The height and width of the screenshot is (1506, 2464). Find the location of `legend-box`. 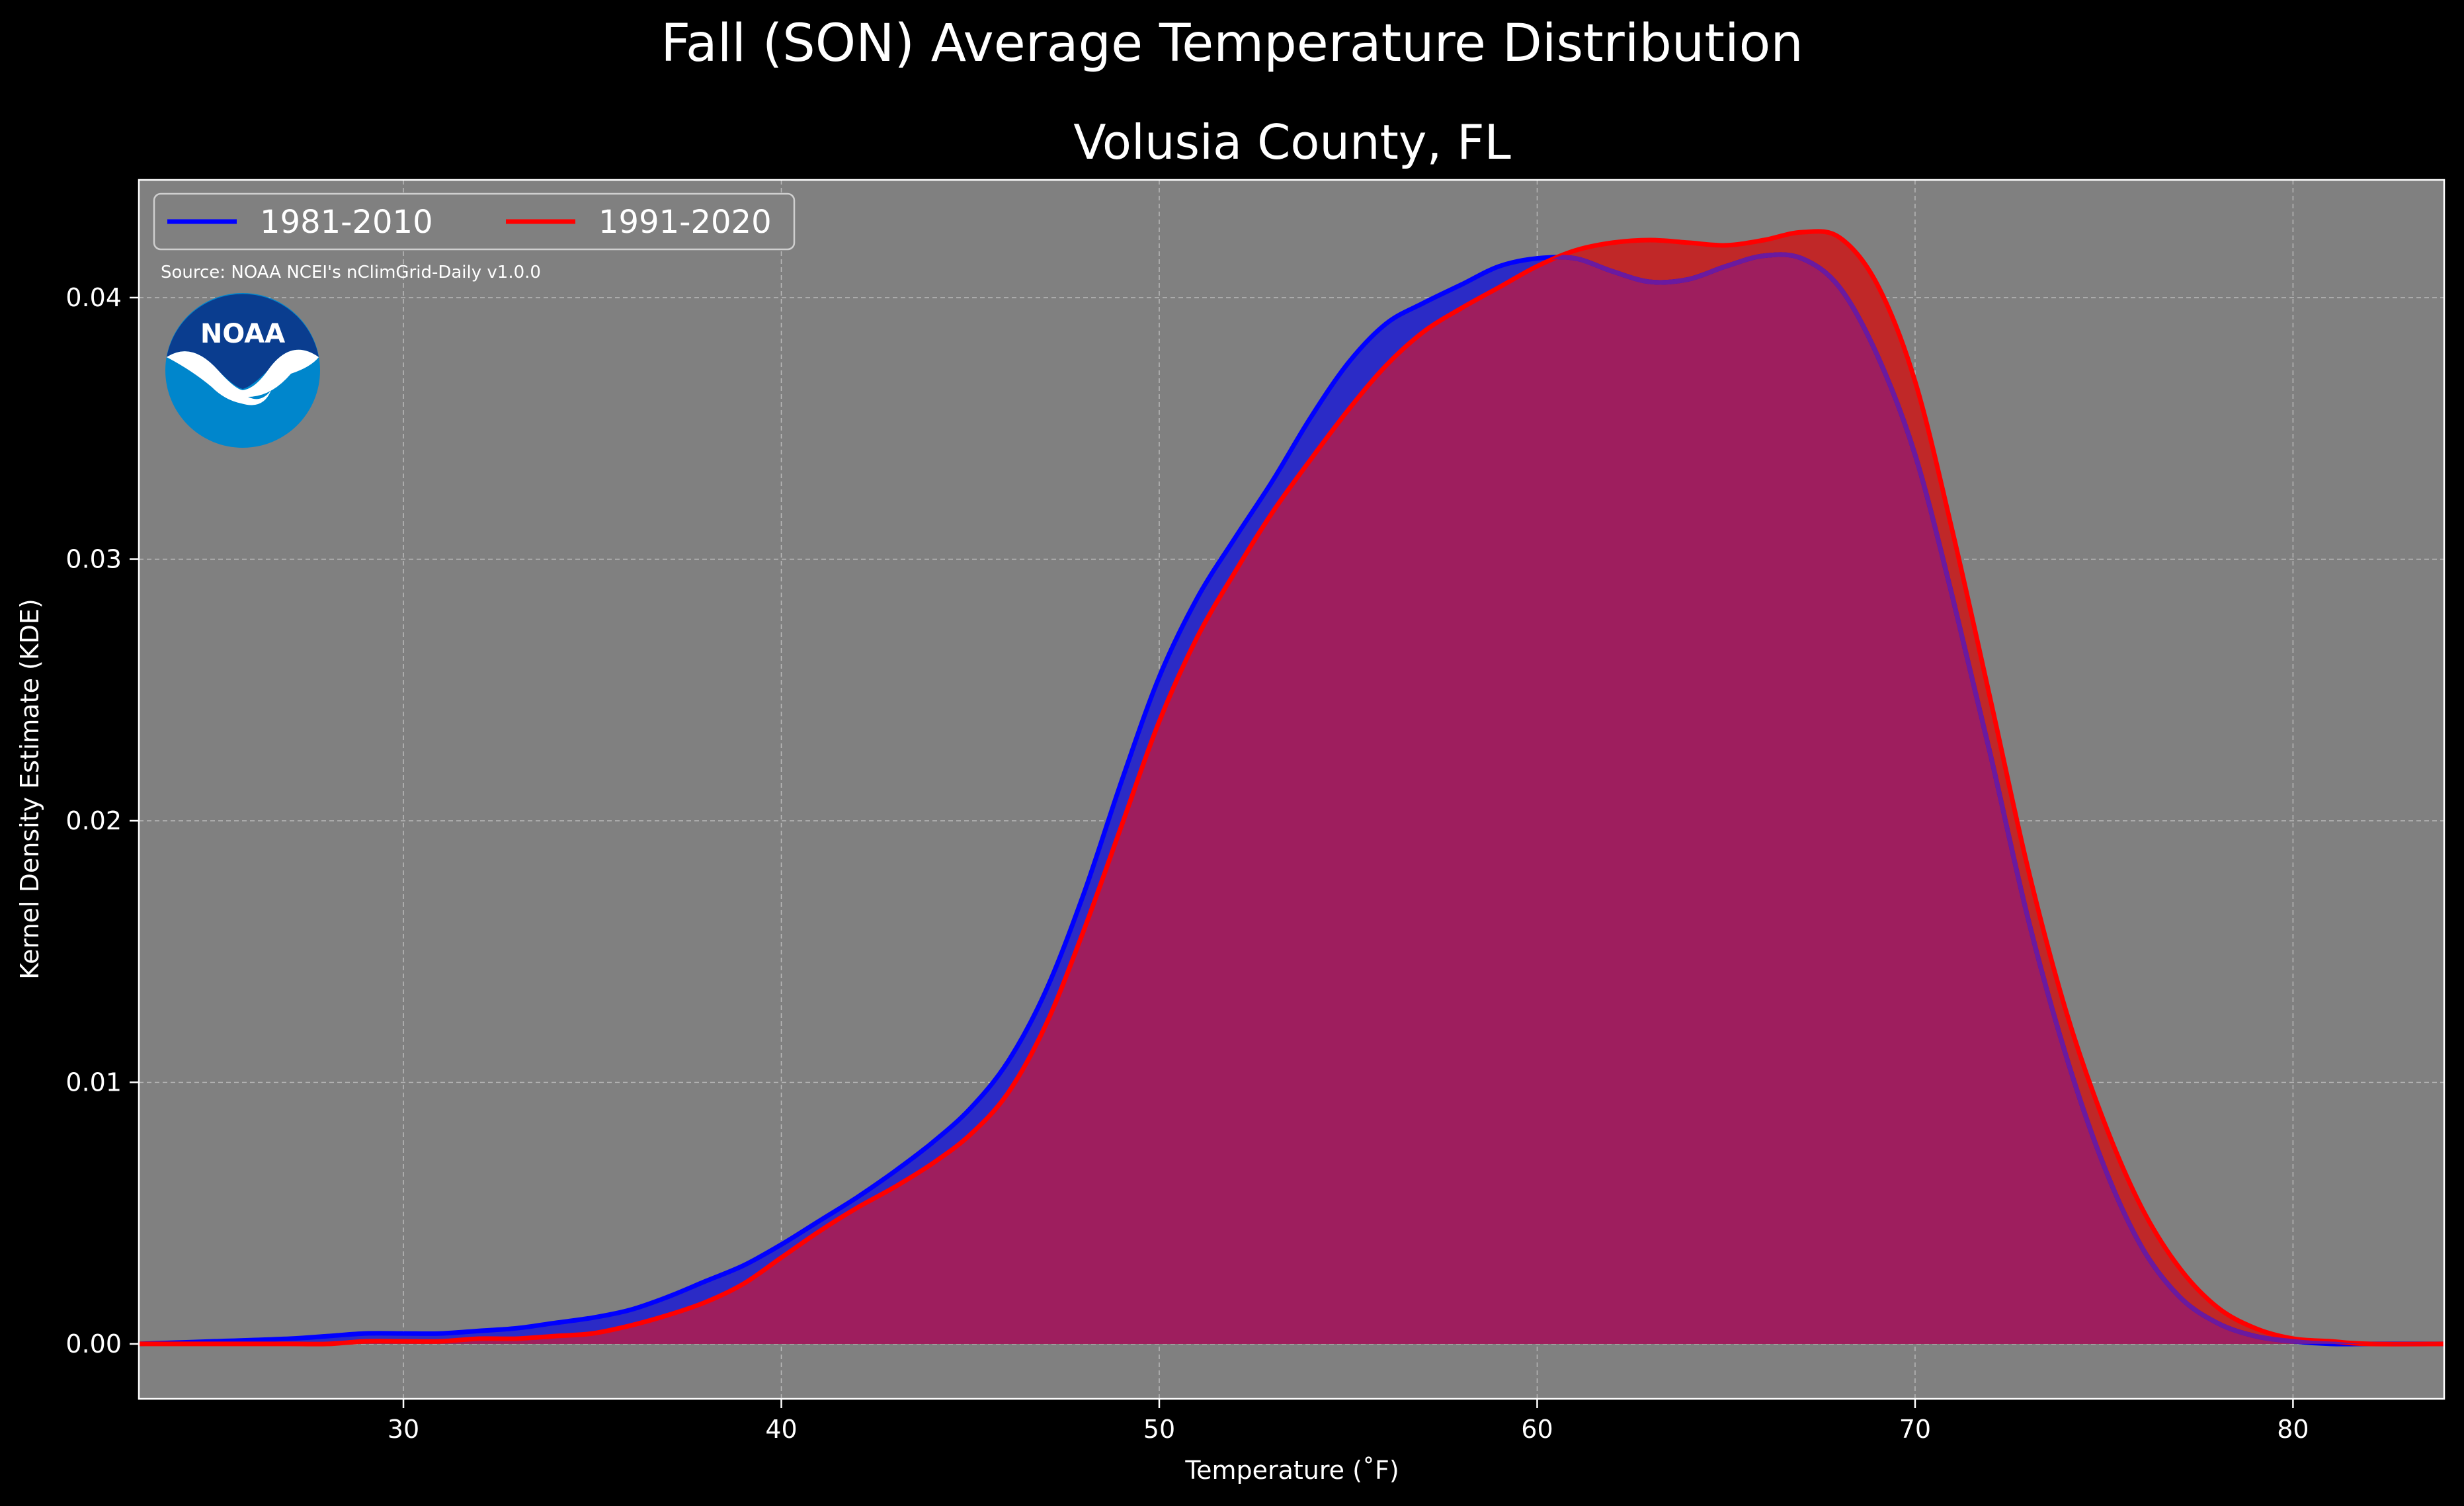

legend-box is located at coordinates (475, 221).